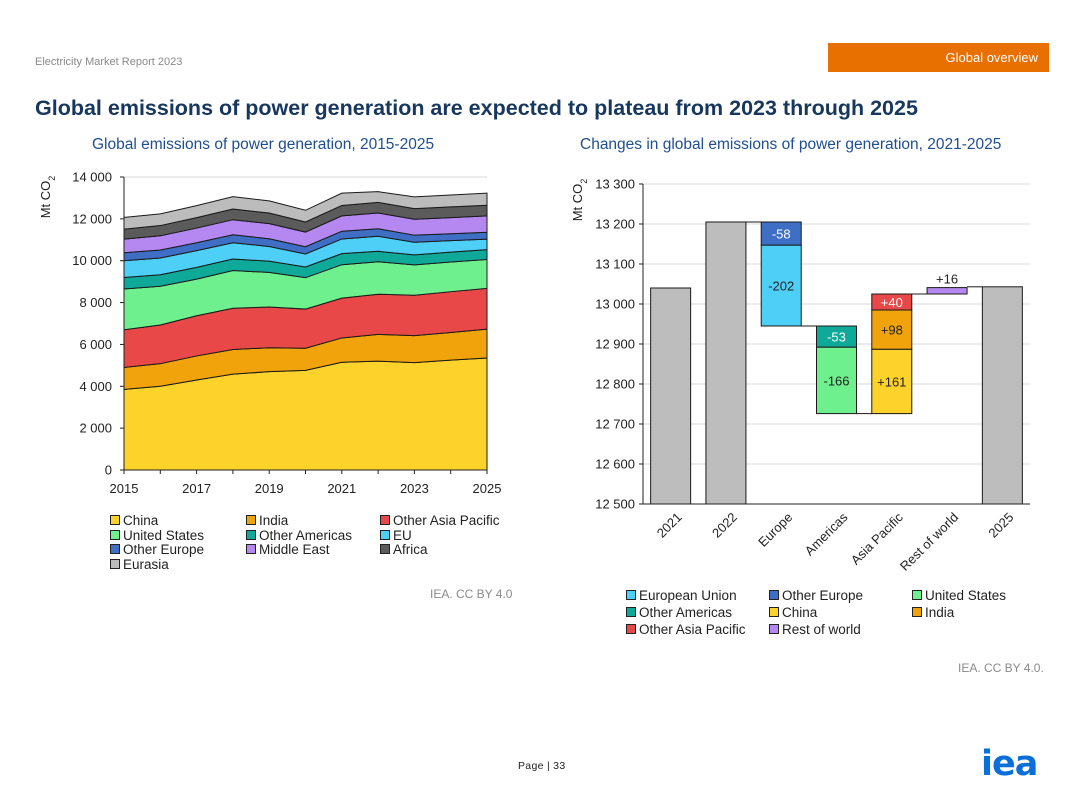  What do you see at coordinates (826, 533) in the screenshot?
I see `right-xtick-label: Americas` at bounding box center [826, 533].